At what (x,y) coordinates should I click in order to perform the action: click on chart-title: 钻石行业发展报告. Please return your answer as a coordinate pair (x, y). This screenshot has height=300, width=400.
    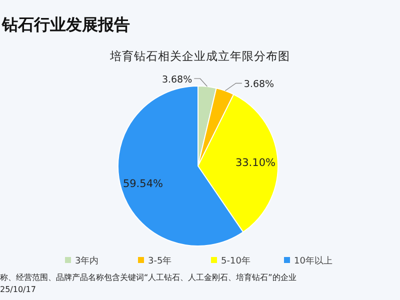
    Looking at the image, I should click on (65, 24).